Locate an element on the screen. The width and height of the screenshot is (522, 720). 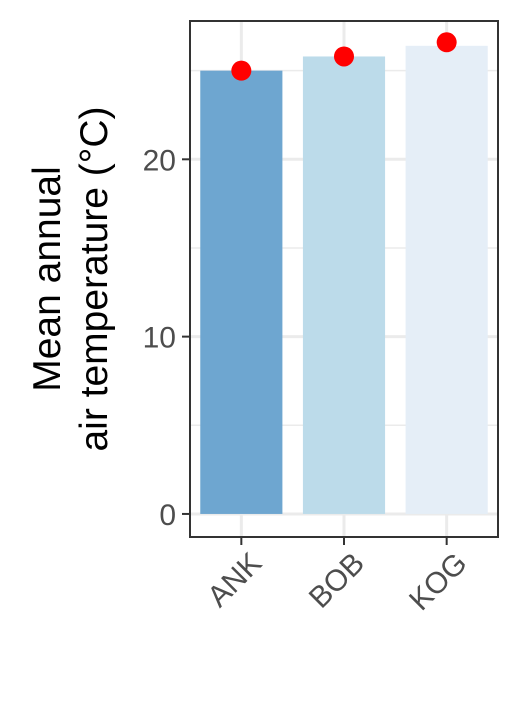
y-axis-title-line-2: air temperature (°C) is located at coordinates (94, 278).